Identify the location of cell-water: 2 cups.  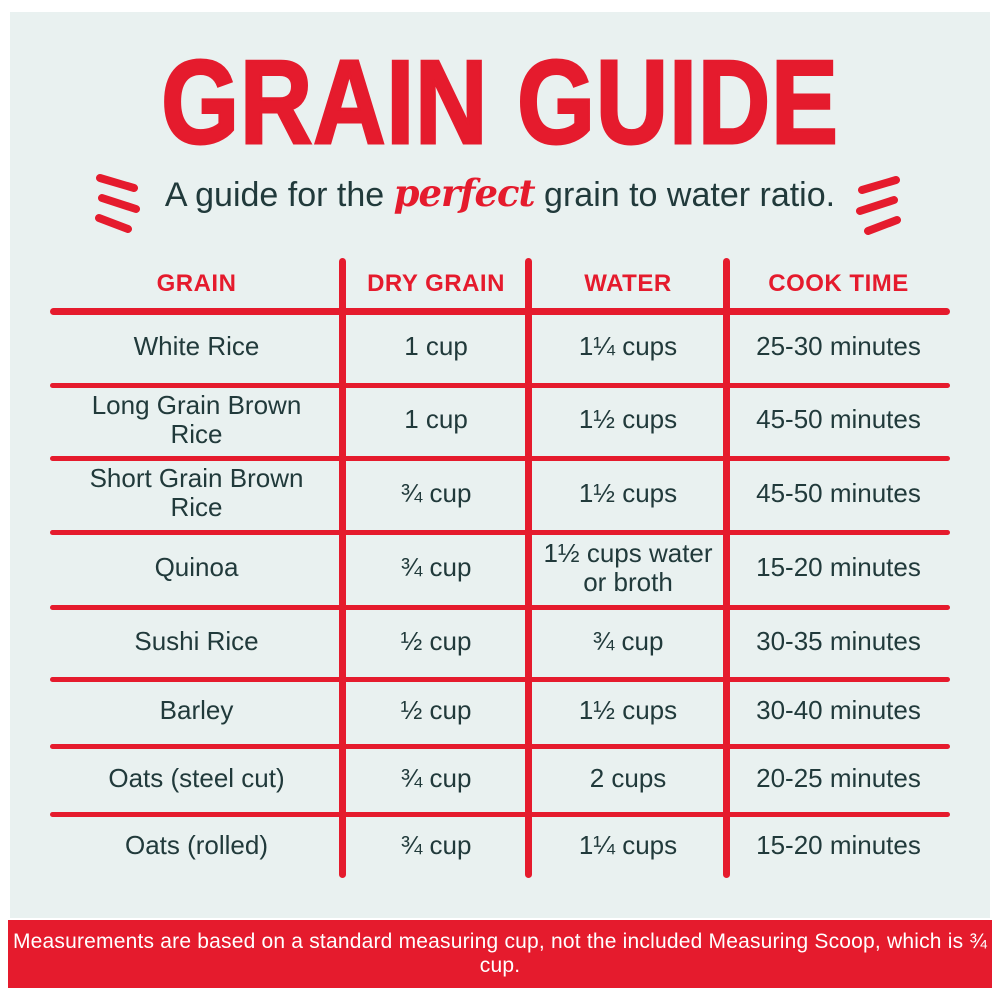
(628, 777).